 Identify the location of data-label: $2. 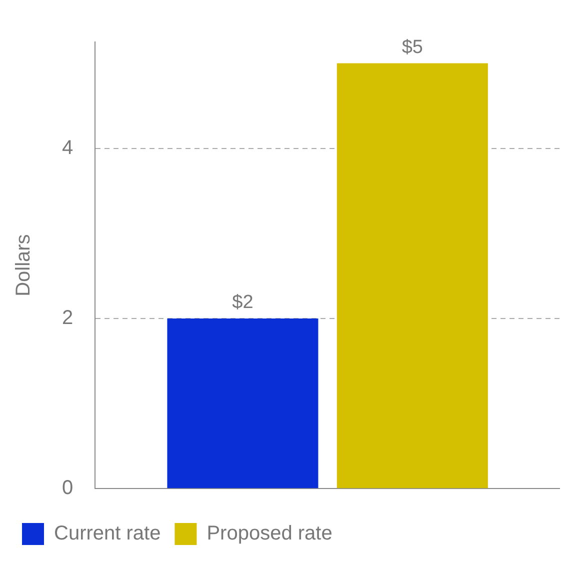
(243, 303).